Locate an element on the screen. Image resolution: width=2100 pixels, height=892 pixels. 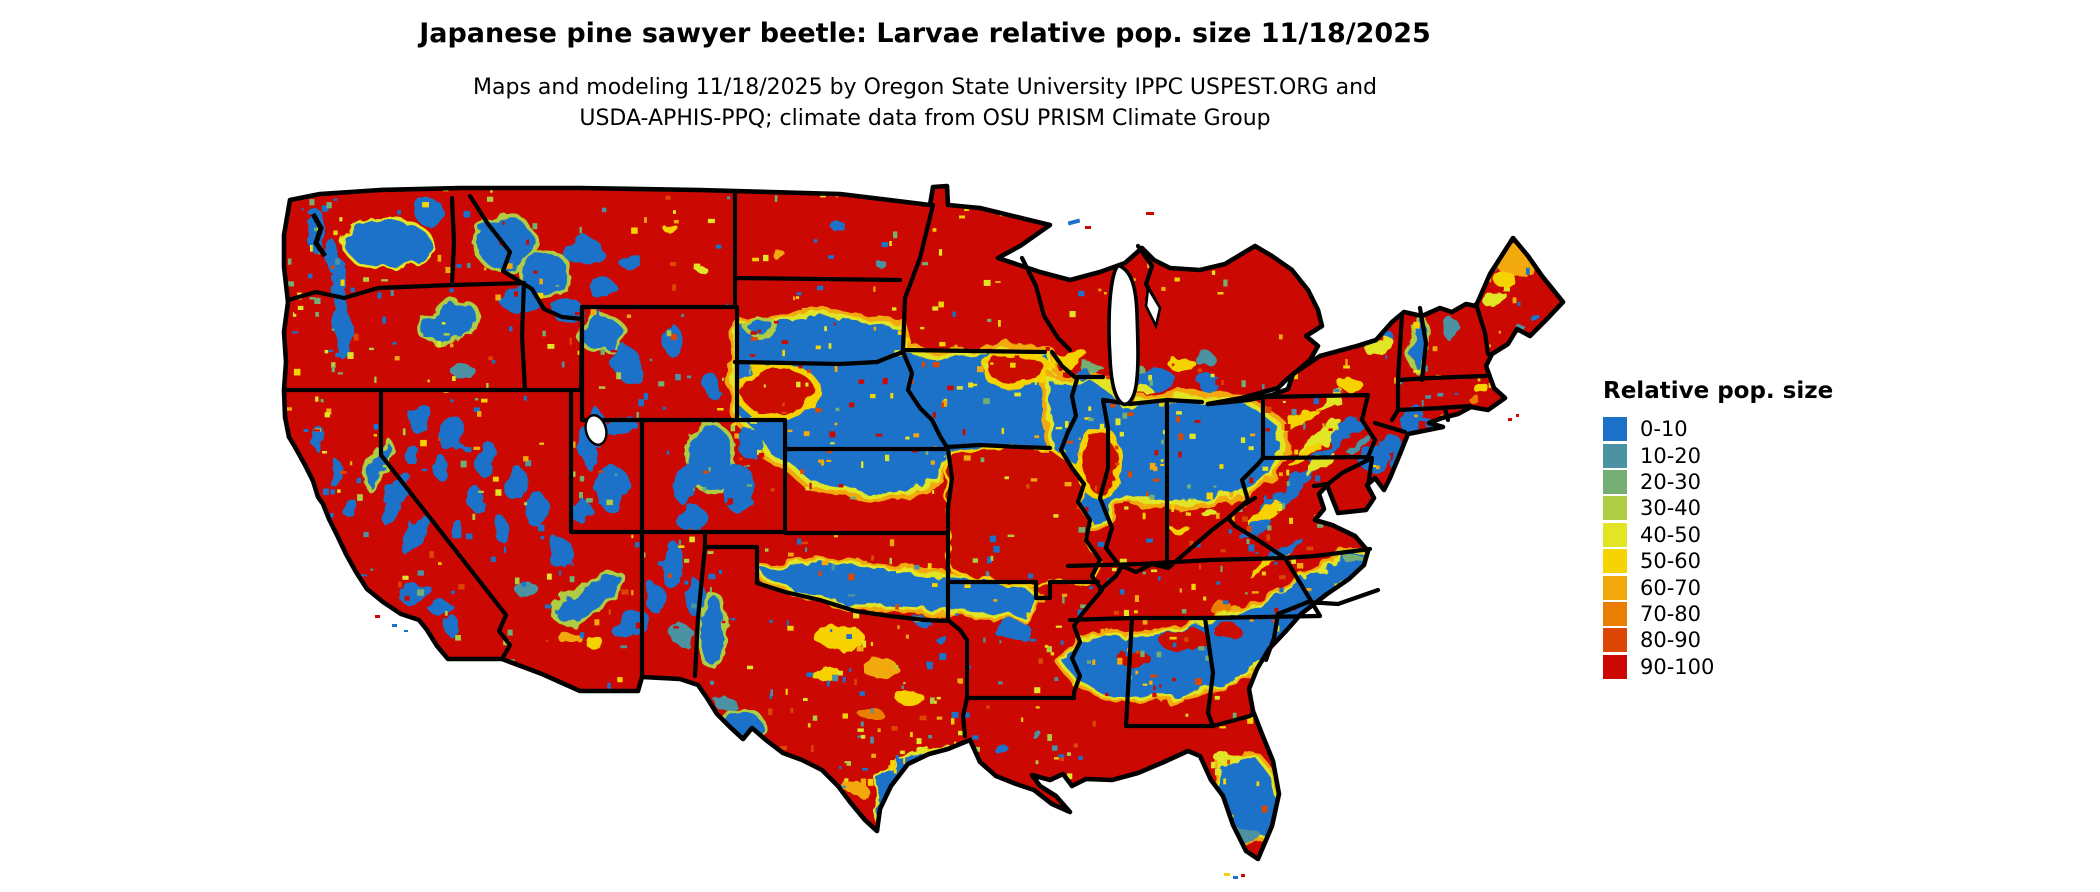
legend-item: 80-90 is located at coordinates (1718, 640).